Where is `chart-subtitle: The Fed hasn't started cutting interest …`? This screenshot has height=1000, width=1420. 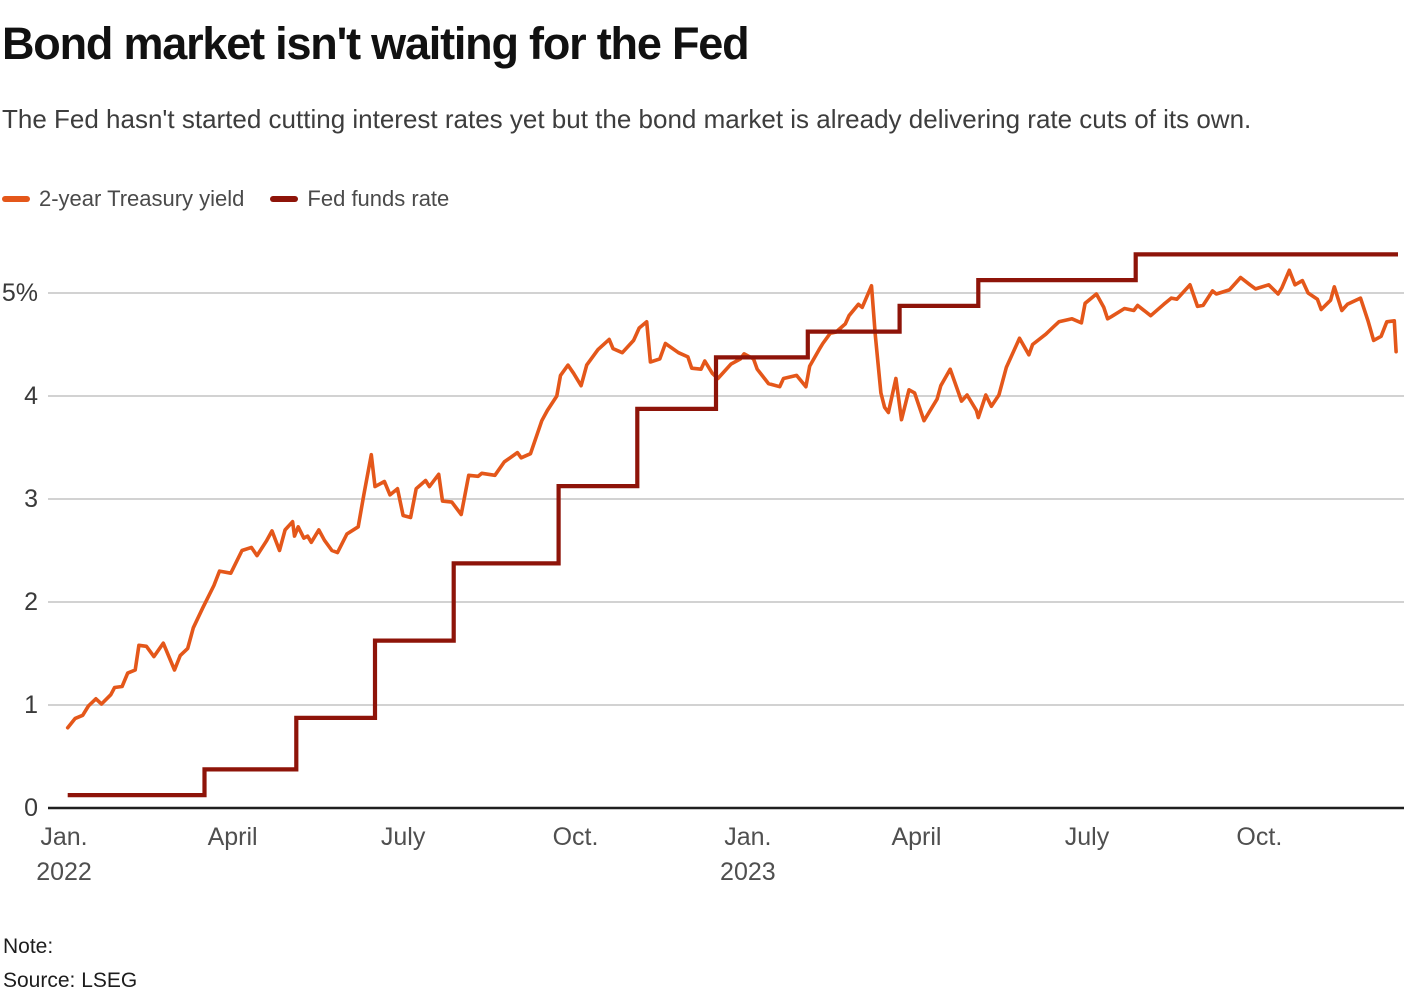 chart-subtitle: The Fed hasn't started cutting interest … is located at coordinates (627, 119).